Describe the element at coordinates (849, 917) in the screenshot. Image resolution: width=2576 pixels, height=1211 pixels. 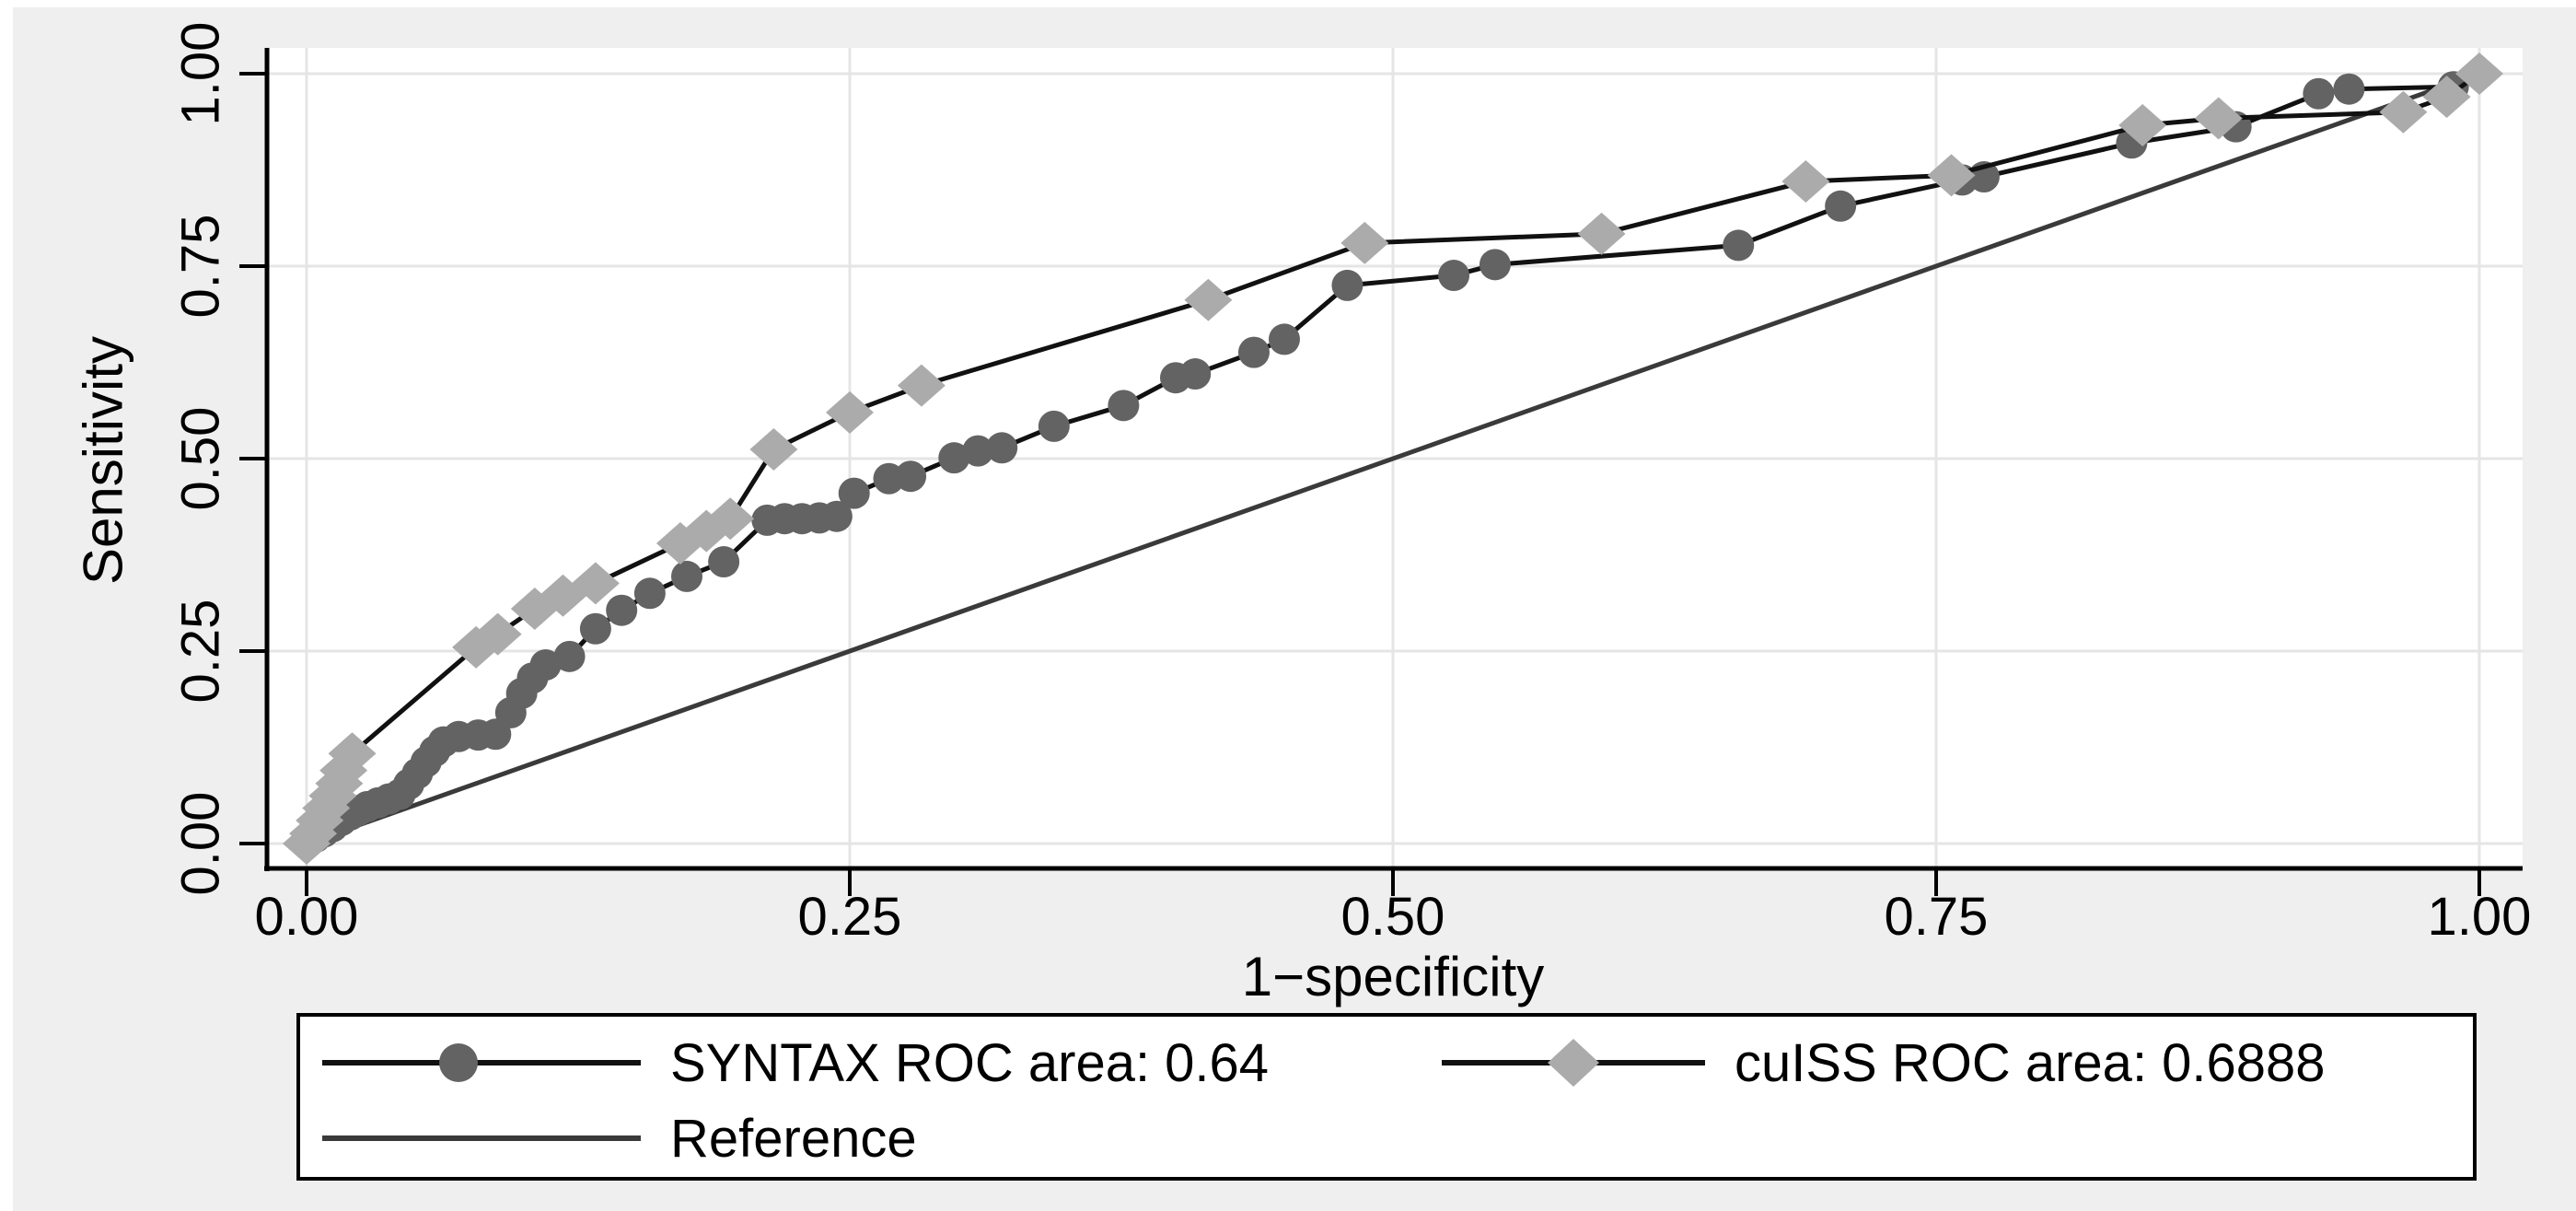
I see `x-tick-label: 0.25` at that location.